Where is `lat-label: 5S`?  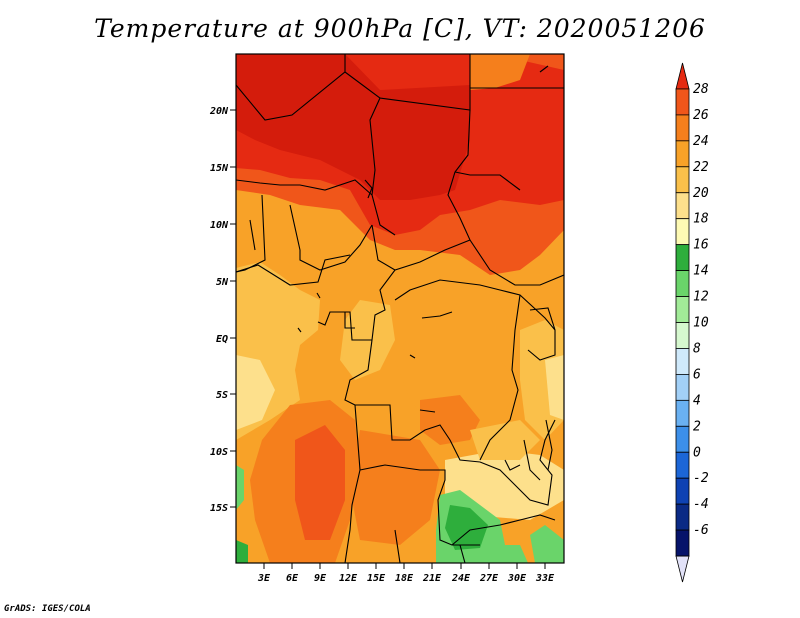
lat-label: 5S is located at coordinates (222, 395).